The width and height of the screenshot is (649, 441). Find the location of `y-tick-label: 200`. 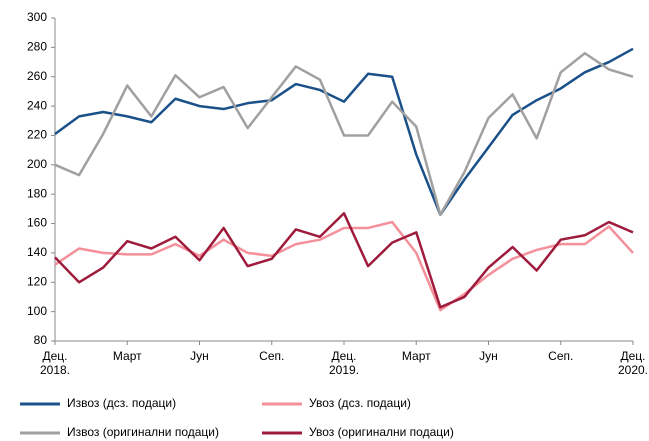

y-tick-label: 200 is located at coordinates (37, 164).